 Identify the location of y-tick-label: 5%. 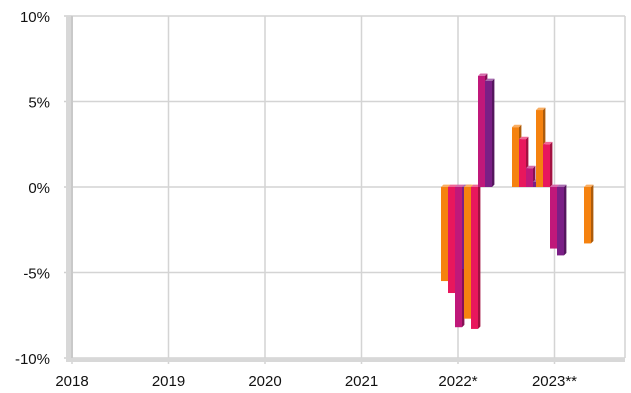
(39, 103).